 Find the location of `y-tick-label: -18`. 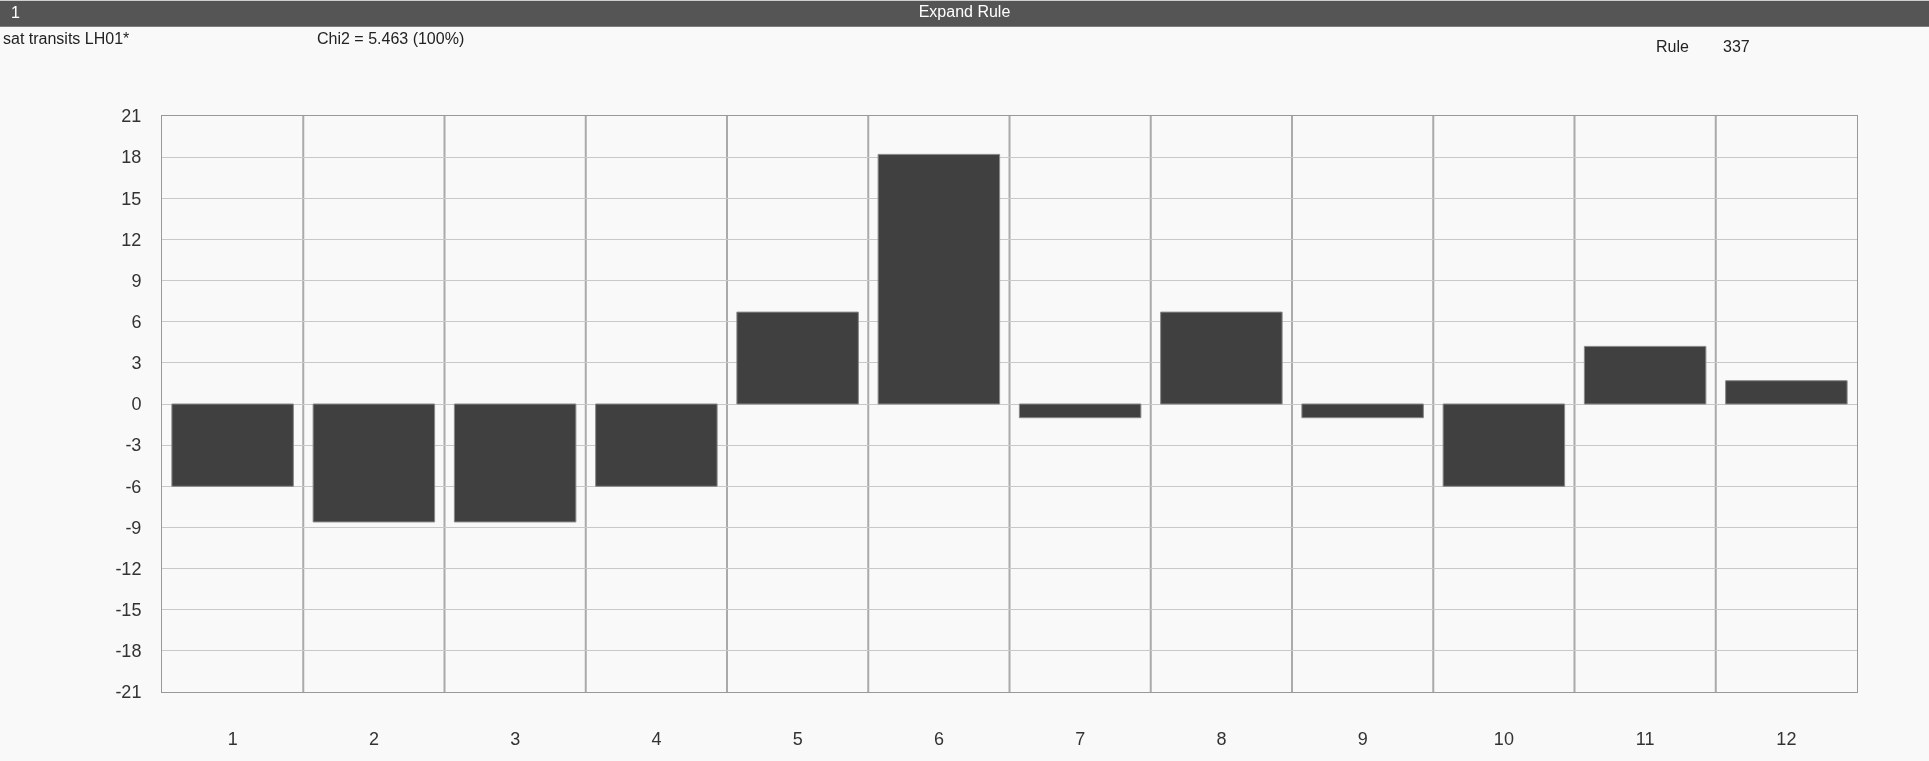

y-tick-label: -18 is located at coordinates (128, 651).